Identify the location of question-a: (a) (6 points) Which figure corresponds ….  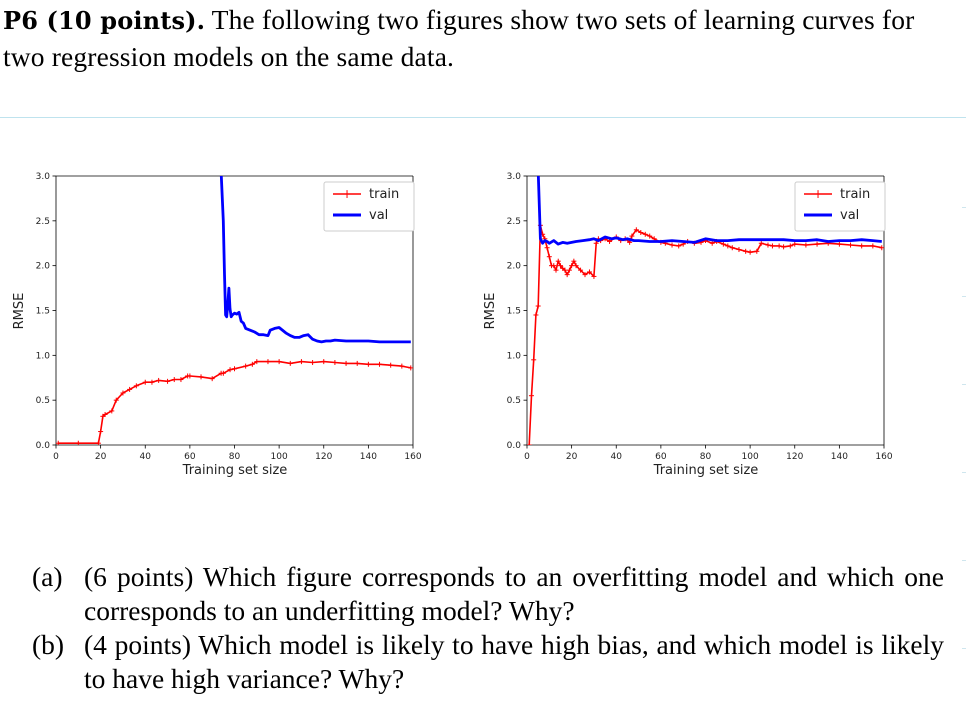
(488, 594).